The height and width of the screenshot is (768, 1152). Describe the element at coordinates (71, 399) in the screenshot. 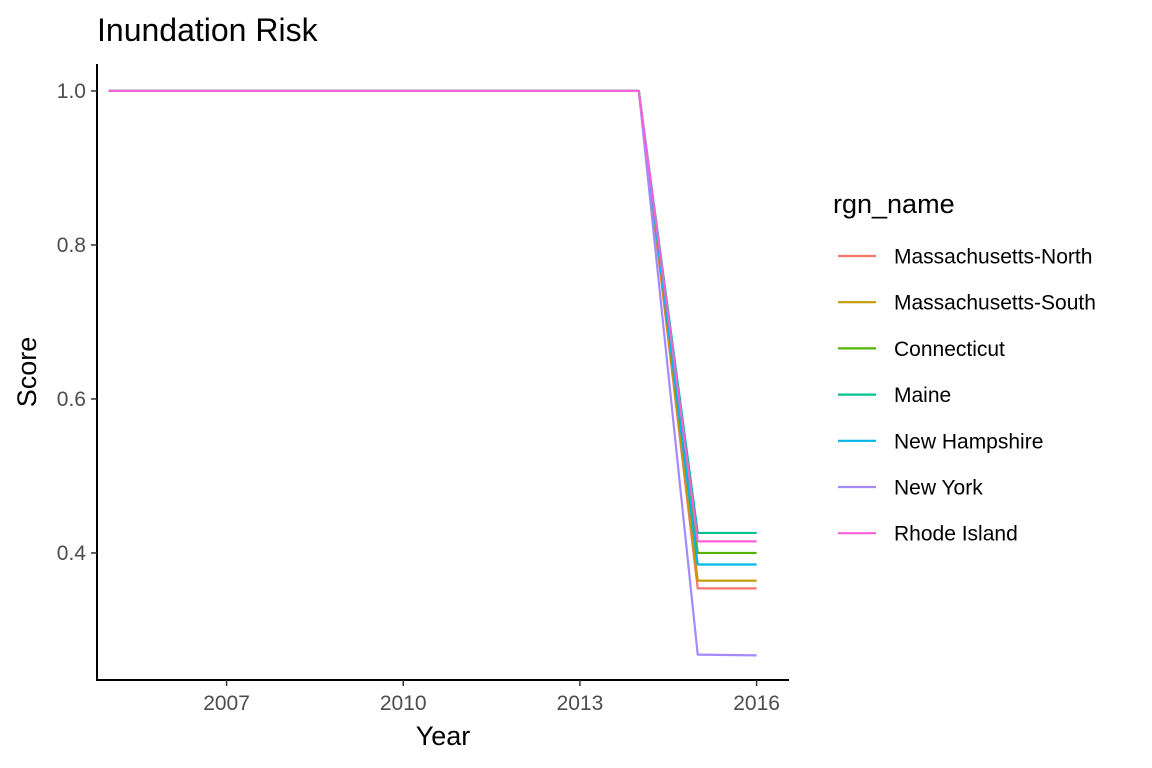

I see `y-tick-label: 0.6` at that location.